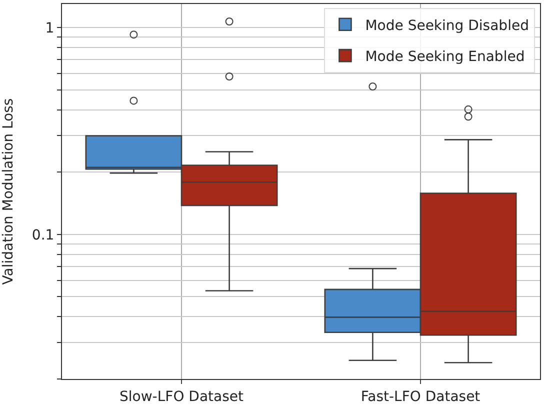 Image resolution: width=544 pixels, height=411 pixels. I want to click on y-tick-label: 1, so click(49, 28).